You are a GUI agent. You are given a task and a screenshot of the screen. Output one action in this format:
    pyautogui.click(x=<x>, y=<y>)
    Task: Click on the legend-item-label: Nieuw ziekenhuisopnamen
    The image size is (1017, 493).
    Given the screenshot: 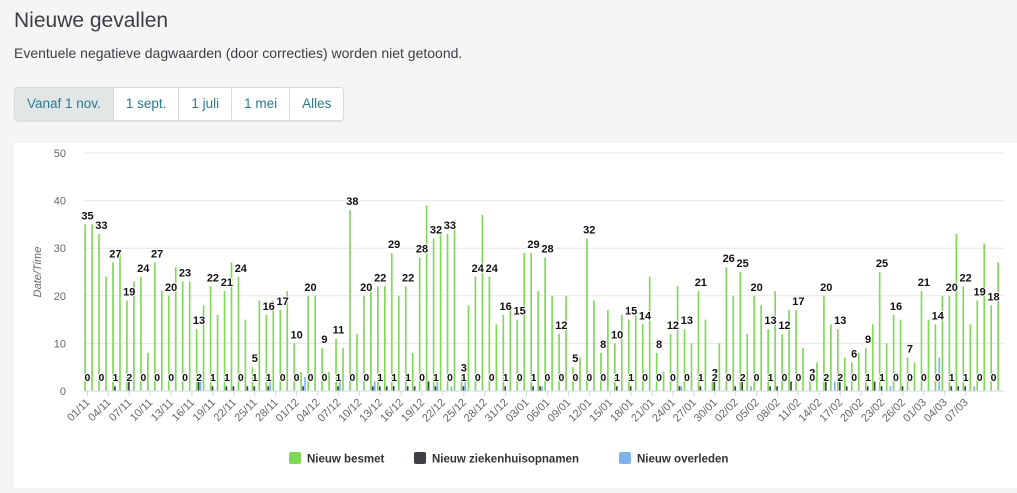 What is the action you would take?
    pyautogui.click(x=505, y=460)
    